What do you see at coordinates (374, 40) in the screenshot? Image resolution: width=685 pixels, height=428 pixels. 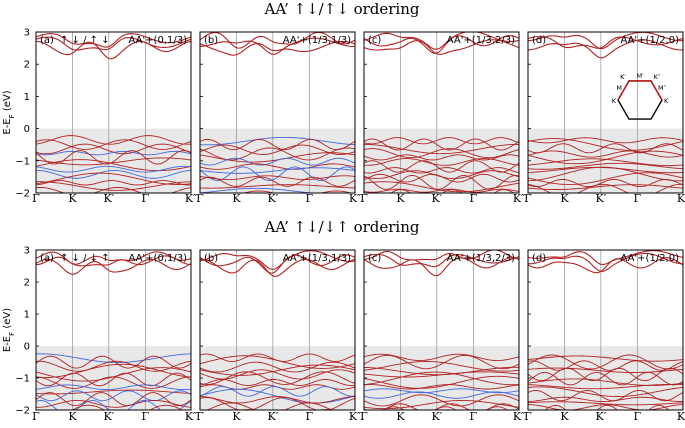 I see `panel-letter: (c)` at bounding box center [374, 40].